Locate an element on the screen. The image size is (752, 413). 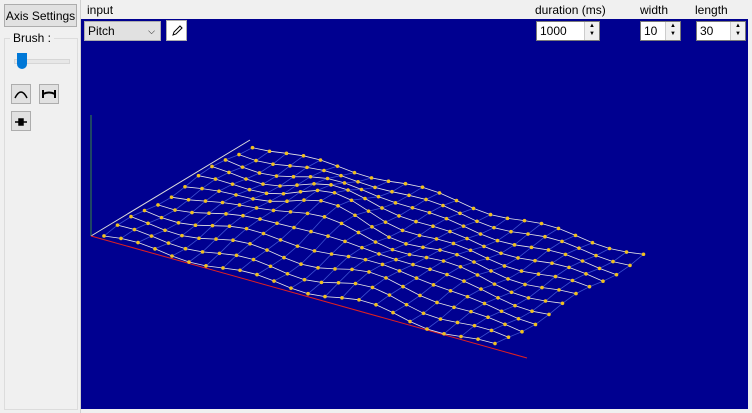
width-input: 10 ▲ ▼ is located at coordinates (660, 31).